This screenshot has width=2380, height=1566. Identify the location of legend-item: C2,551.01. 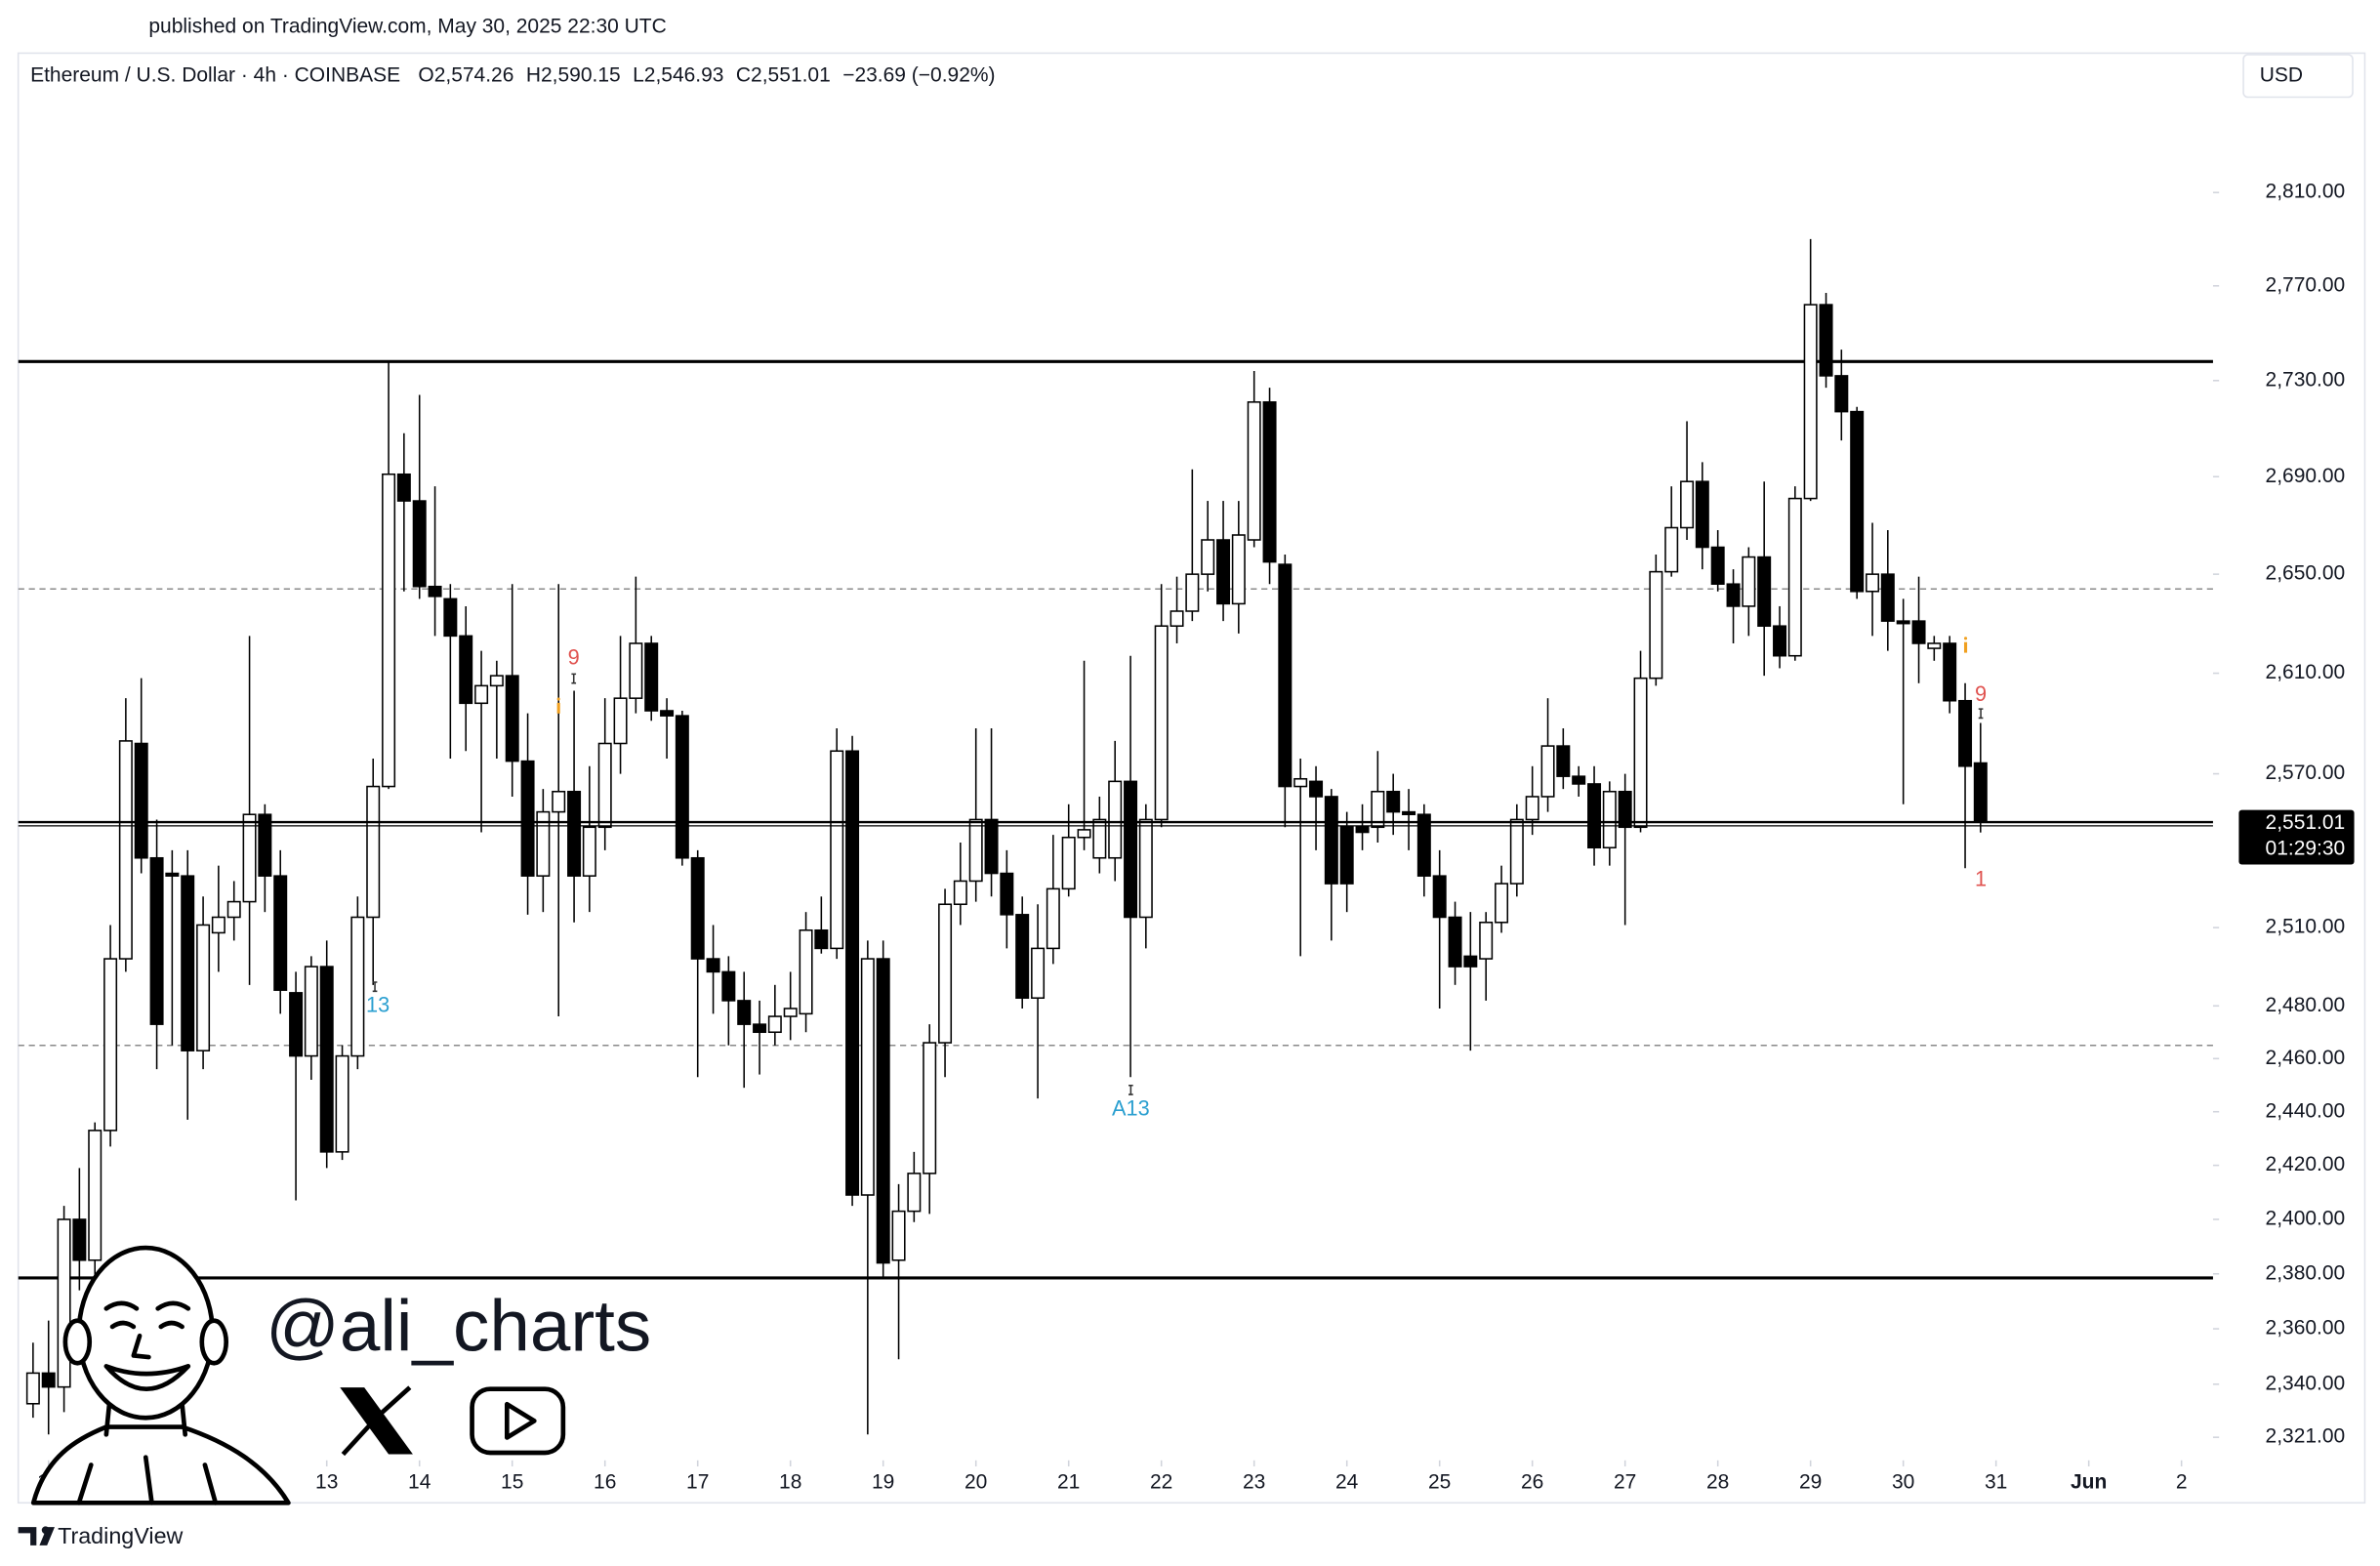
(783, 74).